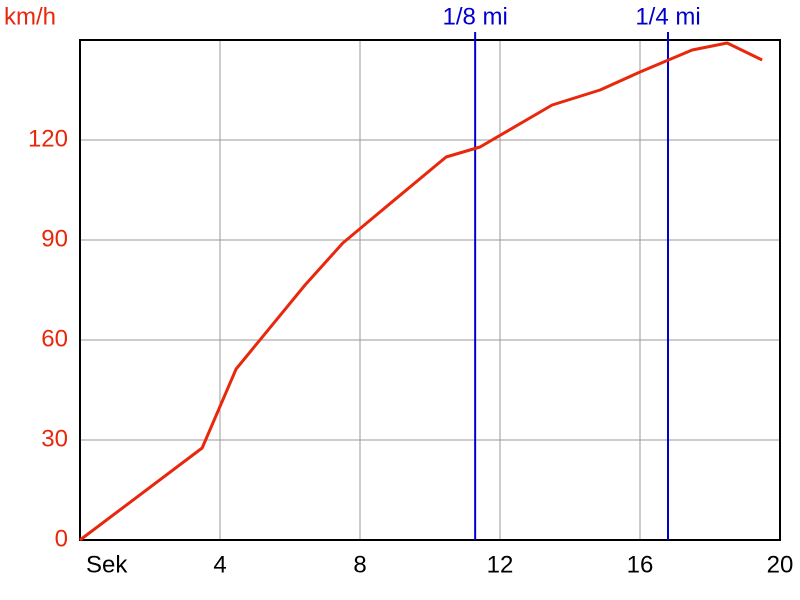  Describe the element at coordinates (667, 16) in the screenshot. I see `distance-marker-label: 1/4 mi` at that location.